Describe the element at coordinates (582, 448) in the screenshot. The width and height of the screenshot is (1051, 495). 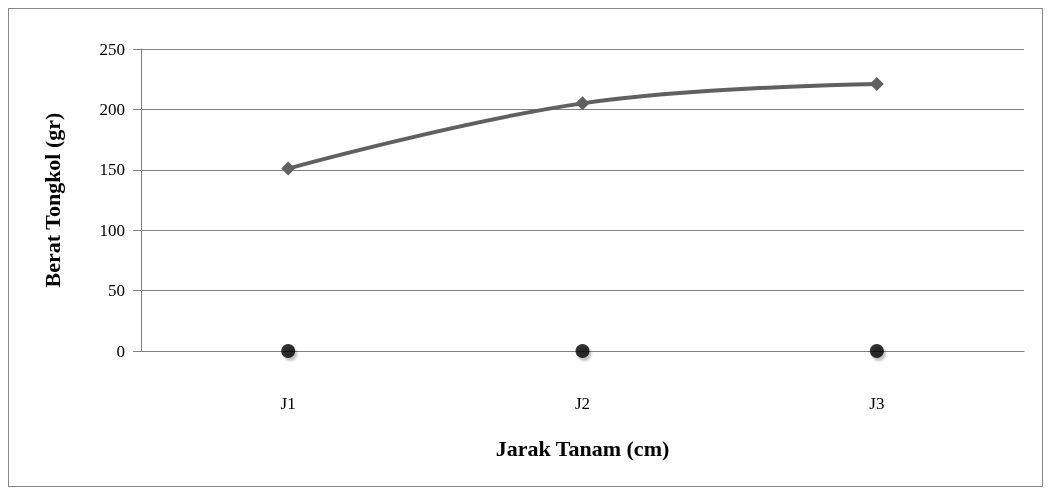
I see `x-axis-title: Jarak Tanam (cm)` at that location.